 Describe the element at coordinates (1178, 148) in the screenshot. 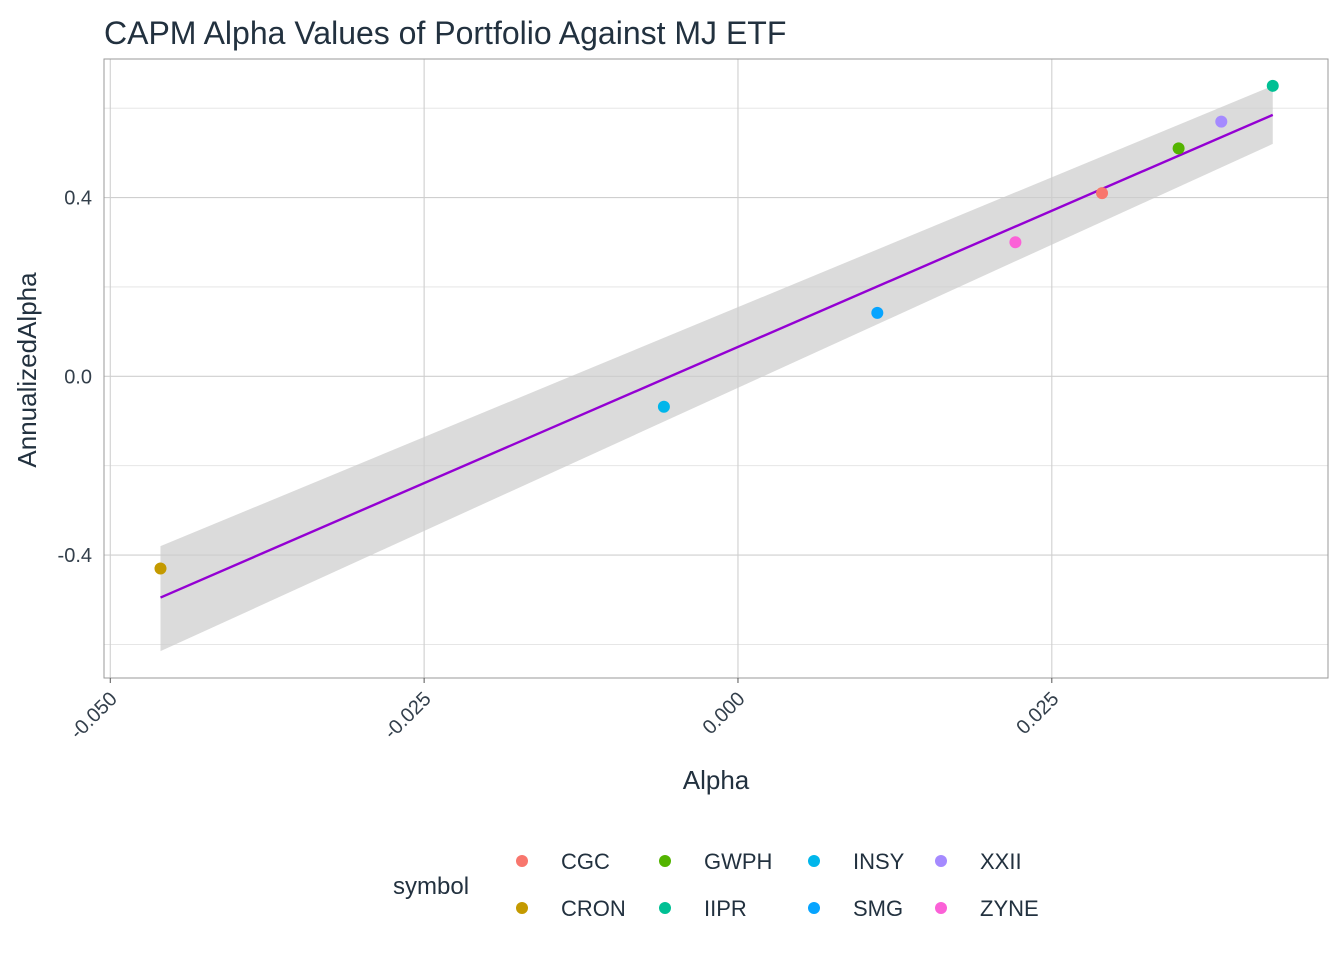

I see `data-point-gwph` at that location.